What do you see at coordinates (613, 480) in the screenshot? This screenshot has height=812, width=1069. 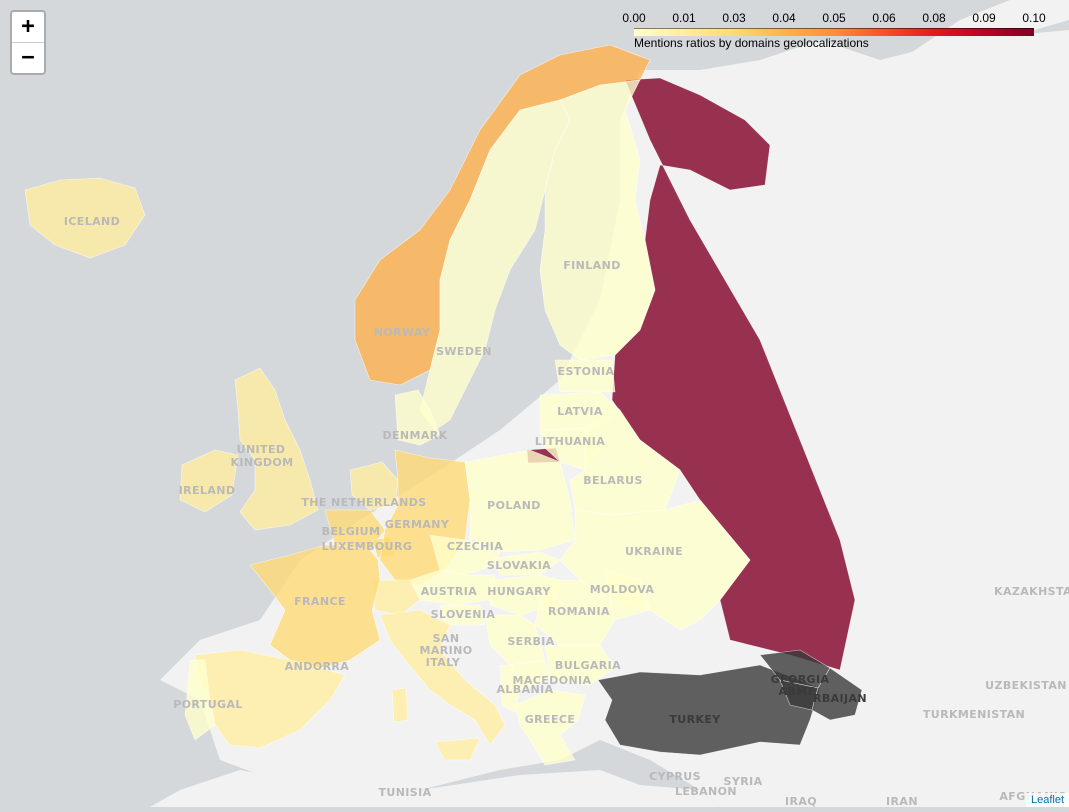 I see `label-belarus: BELARUS` at bounding box center [613, 480].